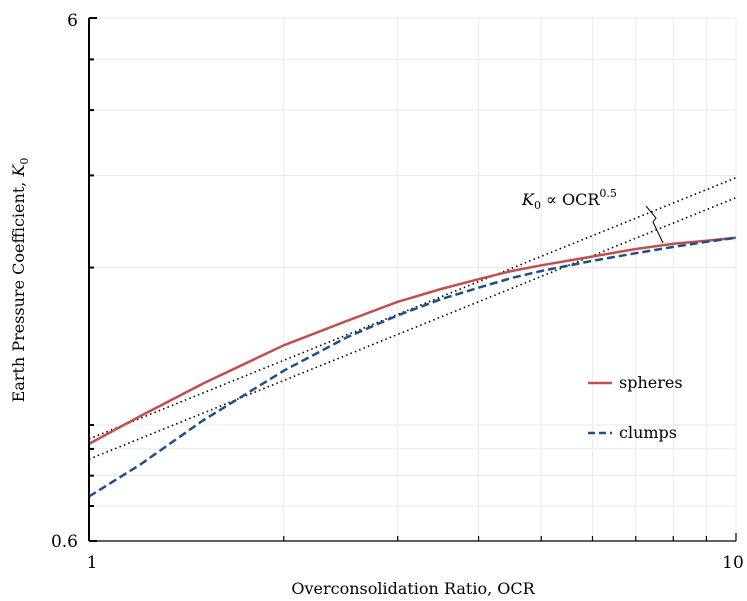 The height and width of the screenshot is (601, 747). What do you see at coordinates (18, 171) in the screenshot?
I see `y-axis-label-symbol: K` at bounding box center [18, 171].